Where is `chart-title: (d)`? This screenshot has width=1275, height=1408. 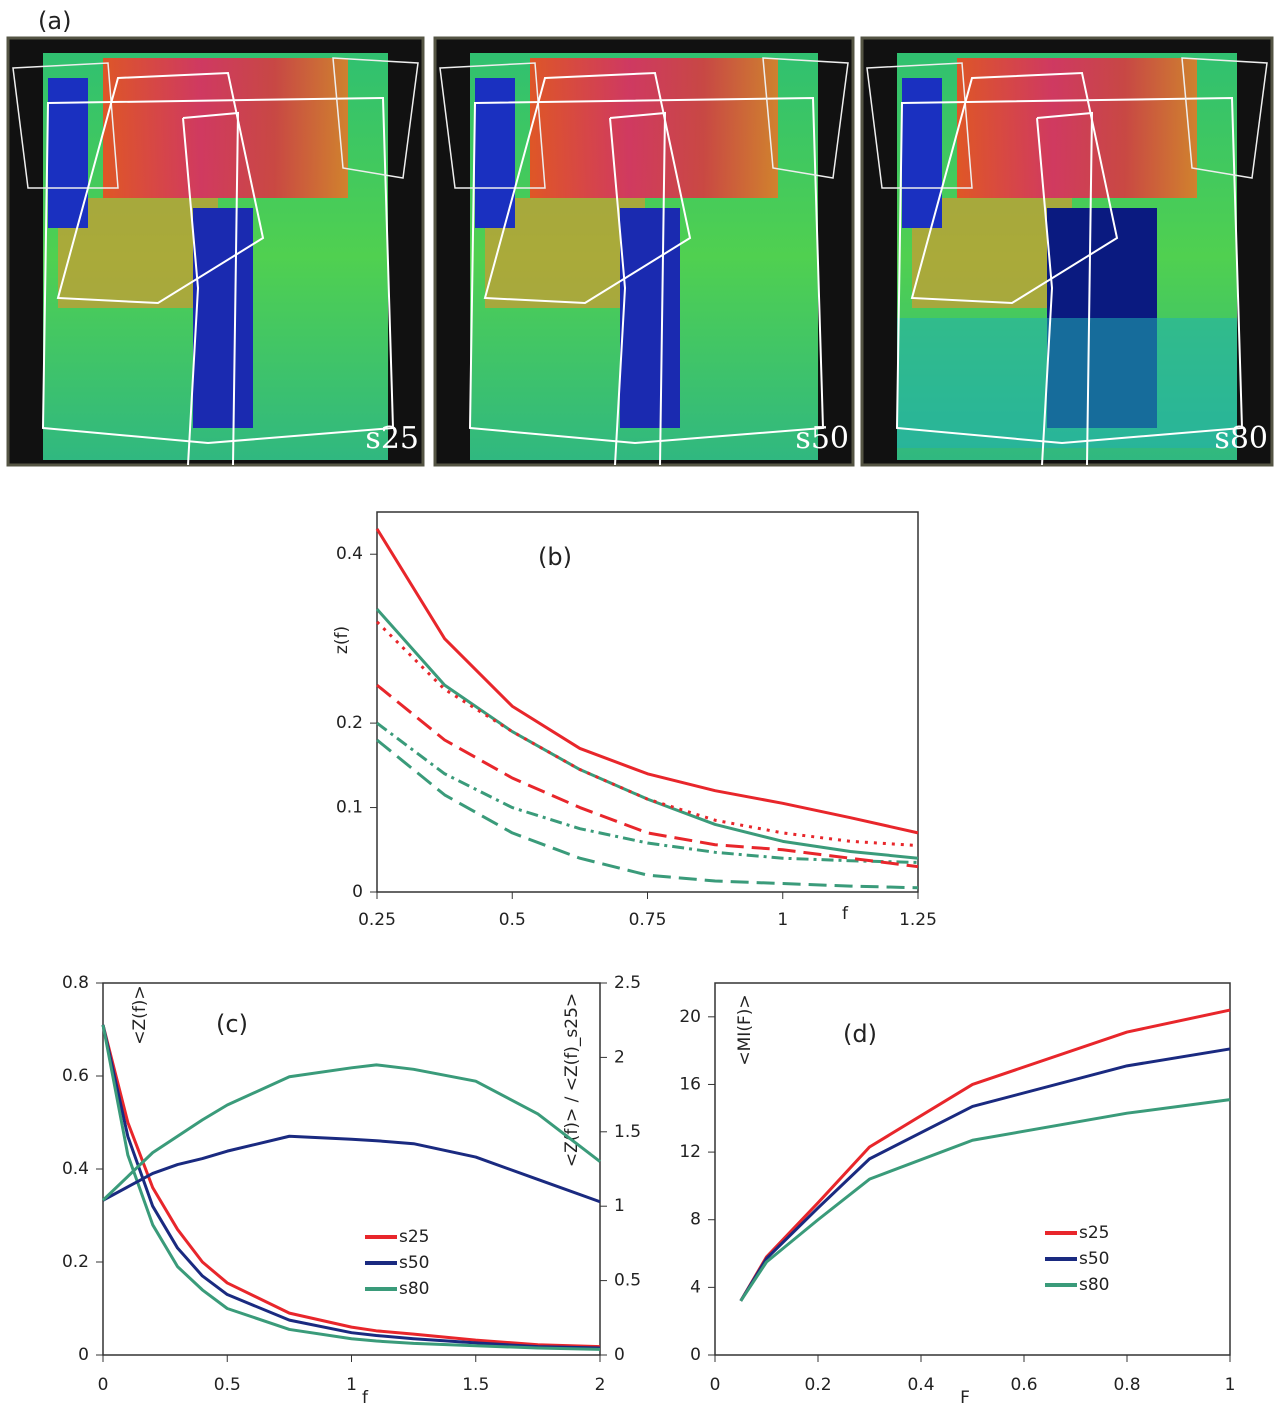 chart-title: (d) is located at coordinates (860, 1034).